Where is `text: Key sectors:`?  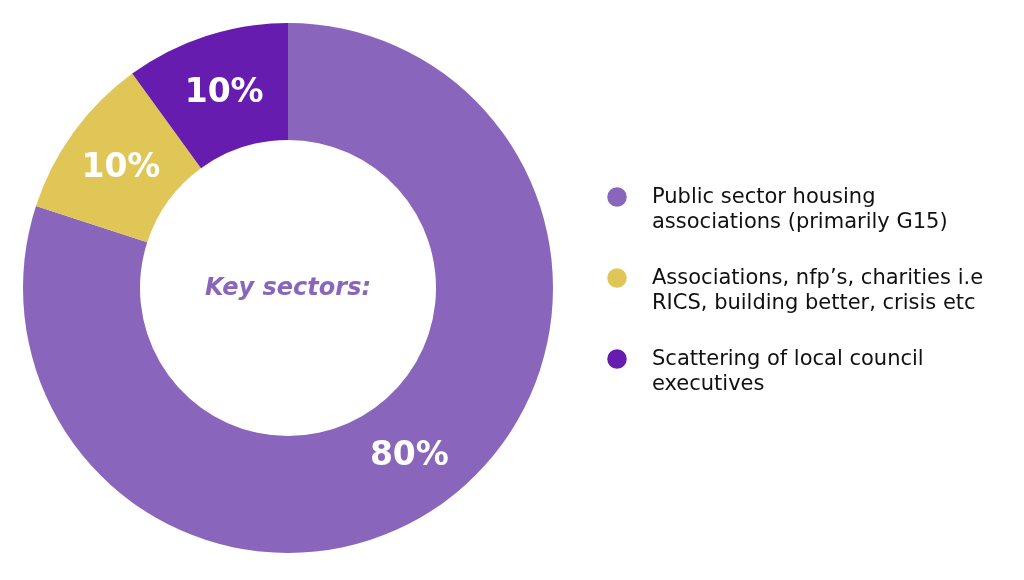 text: Key sectors: is located at coordinates (288, 287).